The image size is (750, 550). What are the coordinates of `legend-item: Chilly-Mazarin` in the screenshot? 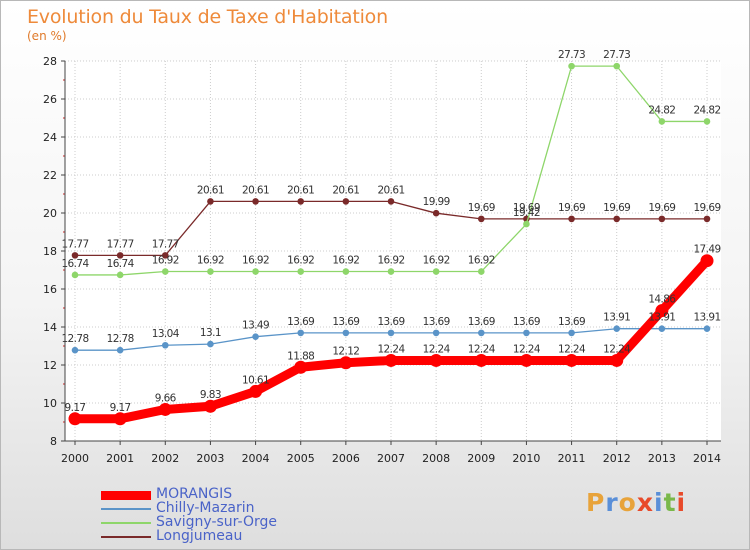 It's located at (251, 508).